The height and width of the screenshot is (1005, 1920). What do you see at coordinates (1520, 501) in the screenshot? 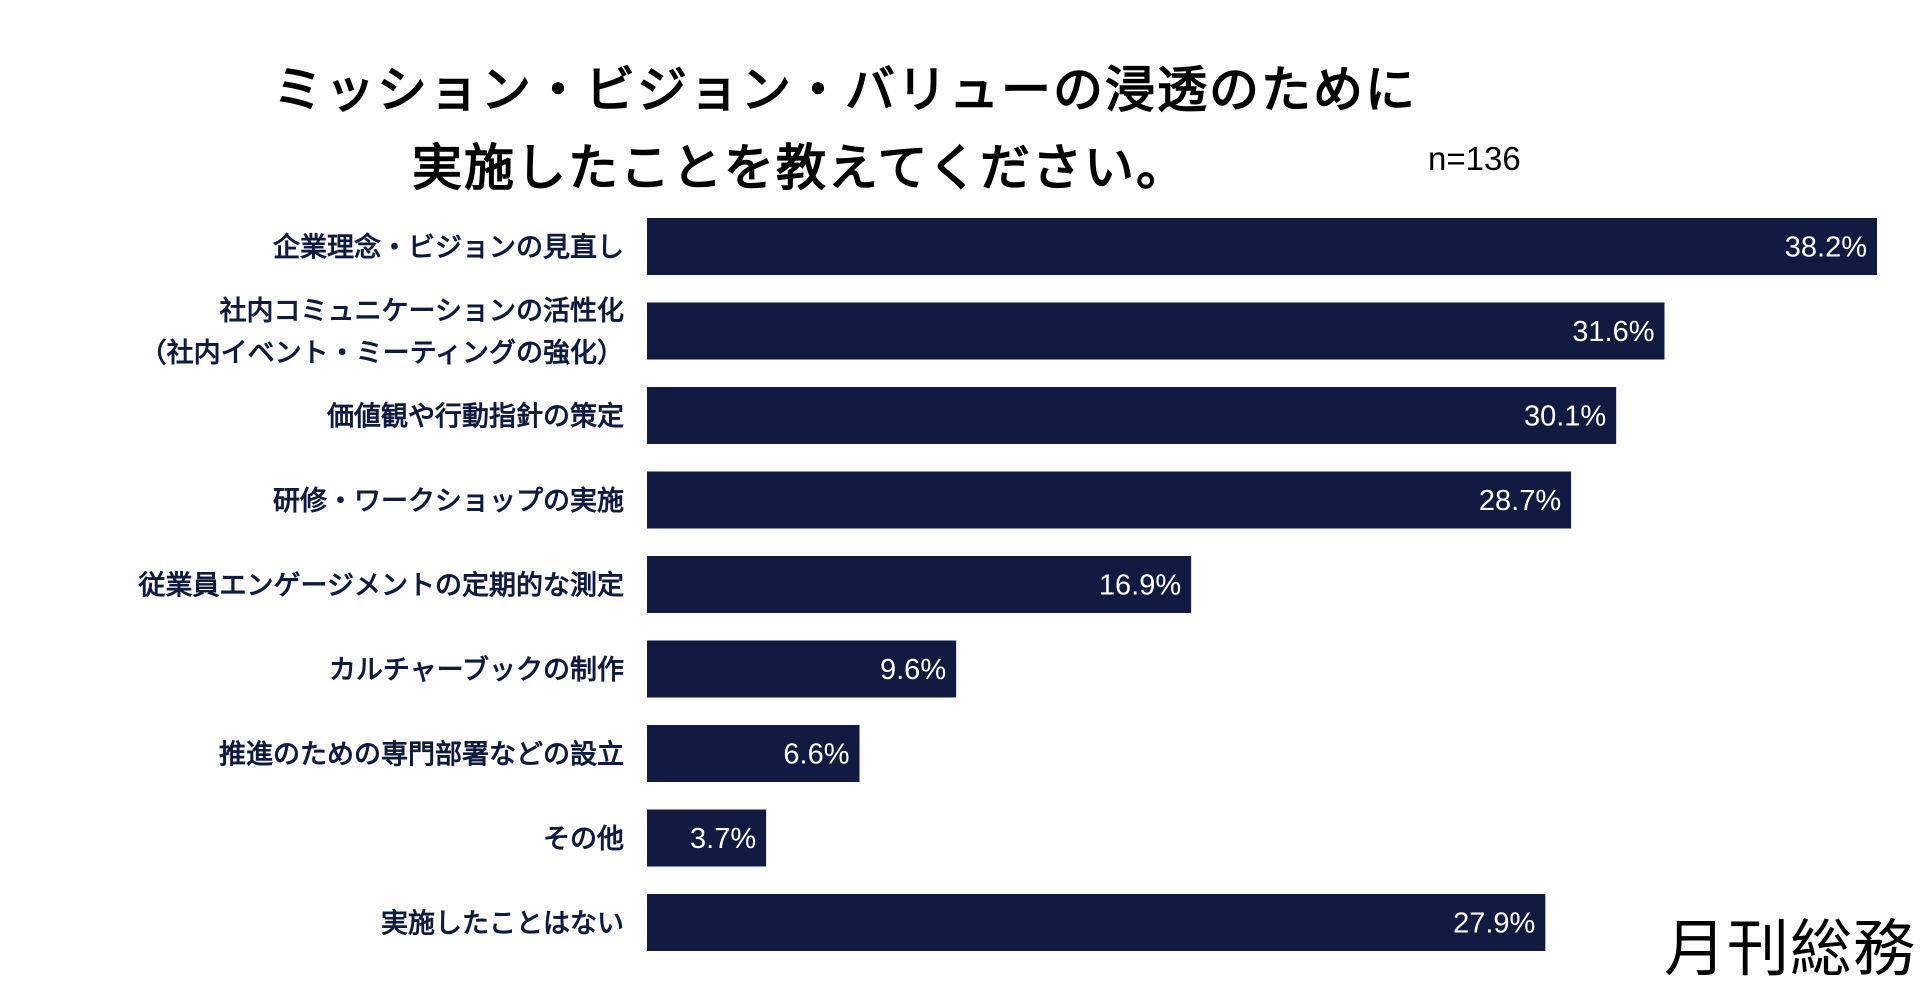
I see `bar-value-label-4: 28.7%` at bounding box center [1520, 501].